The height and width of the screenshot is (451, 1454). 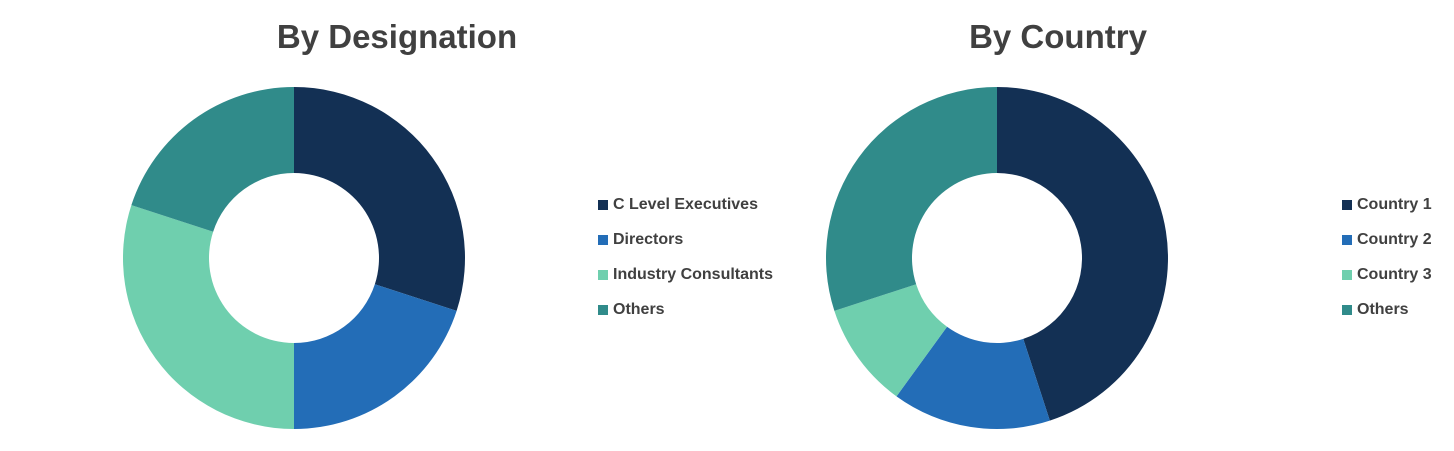 I want to click on donut-slice-directors, so click(x=375, y=356).